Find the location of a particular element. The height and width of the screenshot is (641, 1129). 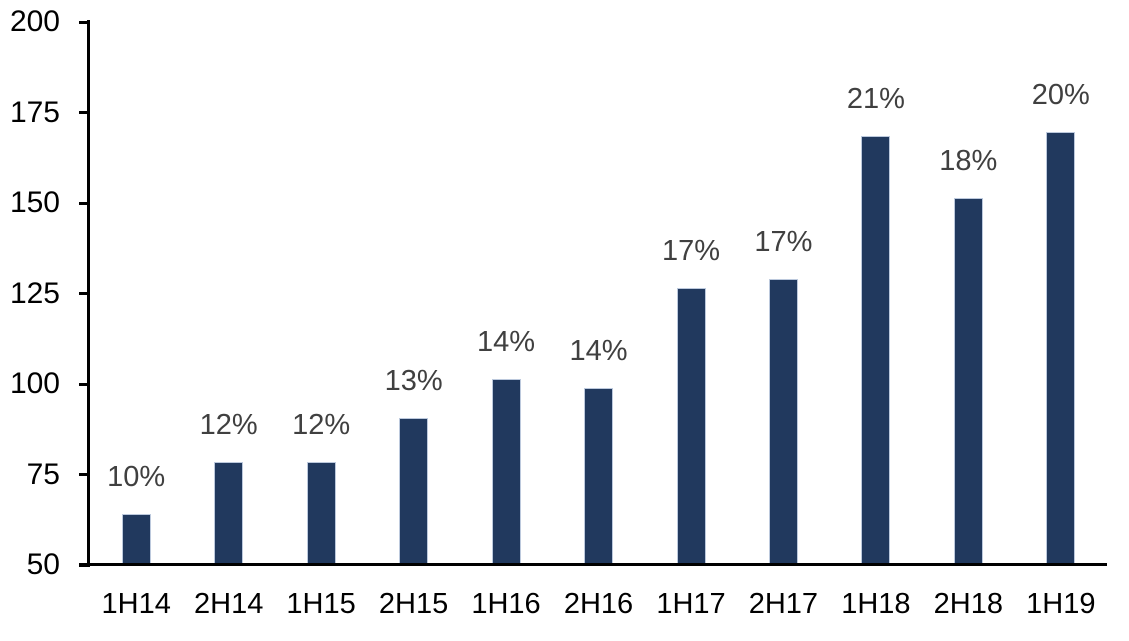

x-axis-label: 2H15 is located at coordinates (413, 604).